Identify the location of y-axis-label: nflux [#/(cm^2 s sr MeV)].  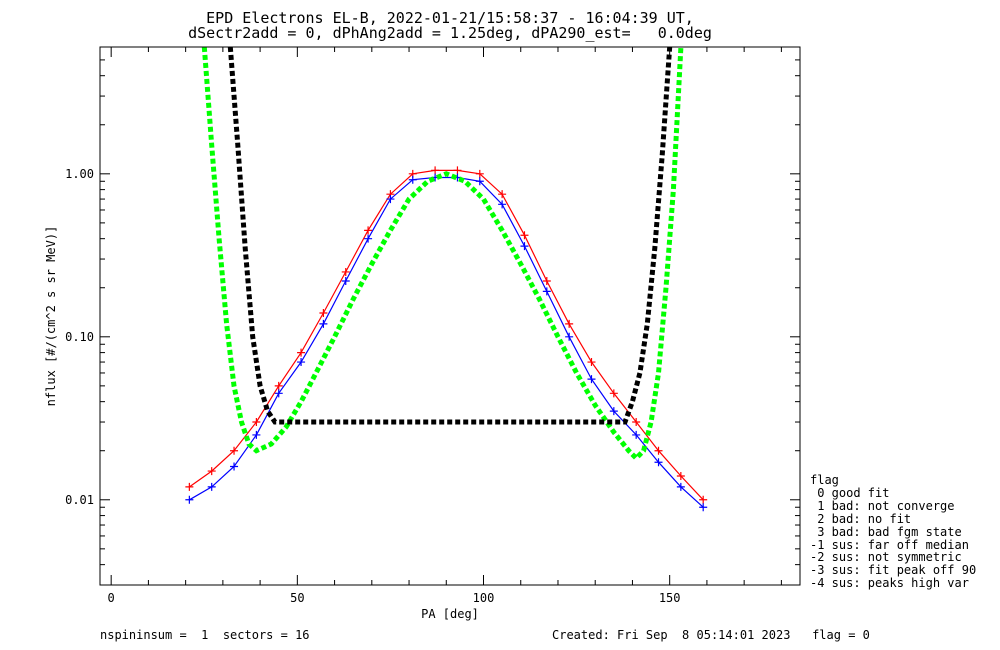
(51, 316).